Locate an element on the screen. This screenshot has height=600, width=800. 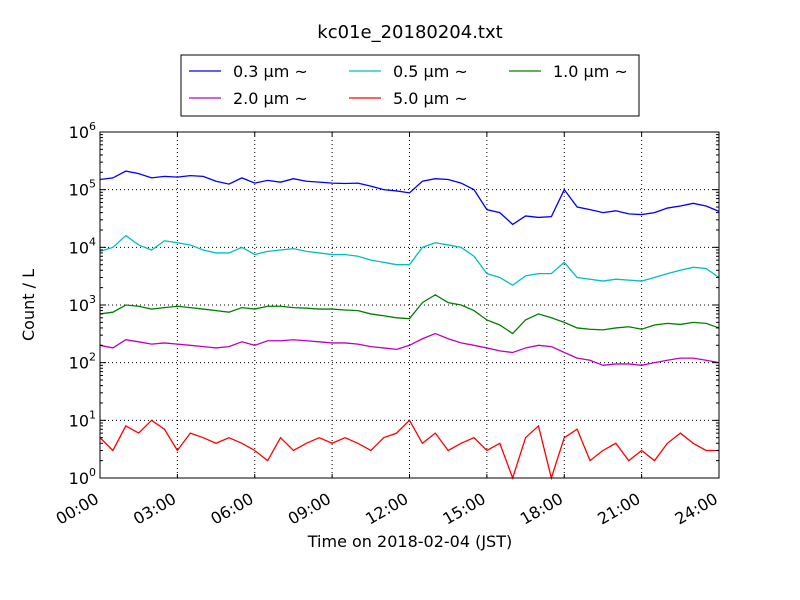
x-tick-label: 03:00 is located at coordinates (154, 509).